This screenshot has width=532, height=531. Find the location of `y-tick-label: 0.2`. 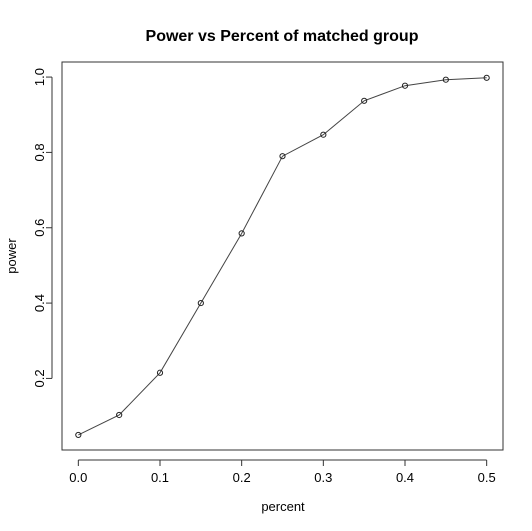

y-tick-label: 0.2 is located at coordinates (39, 378).